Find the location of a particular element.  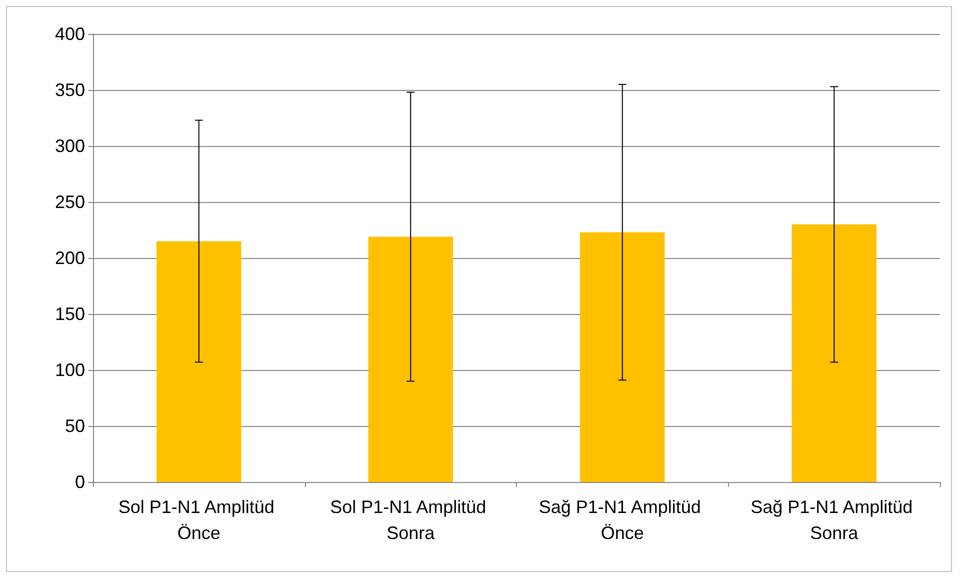

y-tick-label: 50 is located at coordinates (74, 426).